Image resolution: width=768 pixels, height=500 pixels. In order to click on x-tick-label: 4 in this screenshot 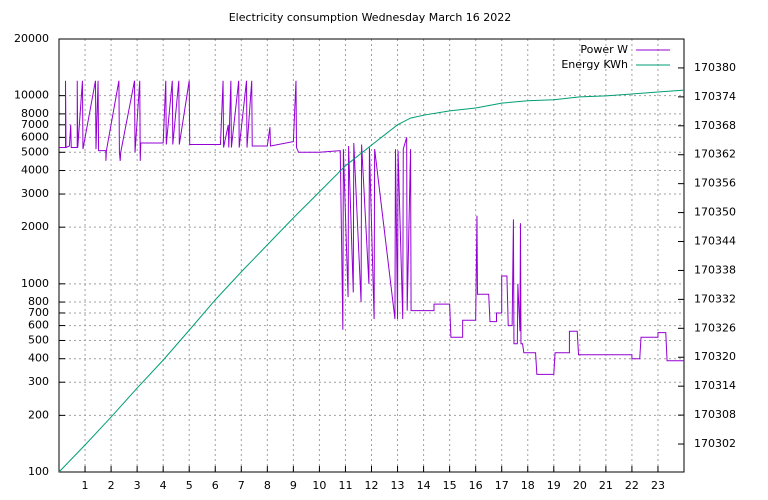, I will do `click(163, 485)`.